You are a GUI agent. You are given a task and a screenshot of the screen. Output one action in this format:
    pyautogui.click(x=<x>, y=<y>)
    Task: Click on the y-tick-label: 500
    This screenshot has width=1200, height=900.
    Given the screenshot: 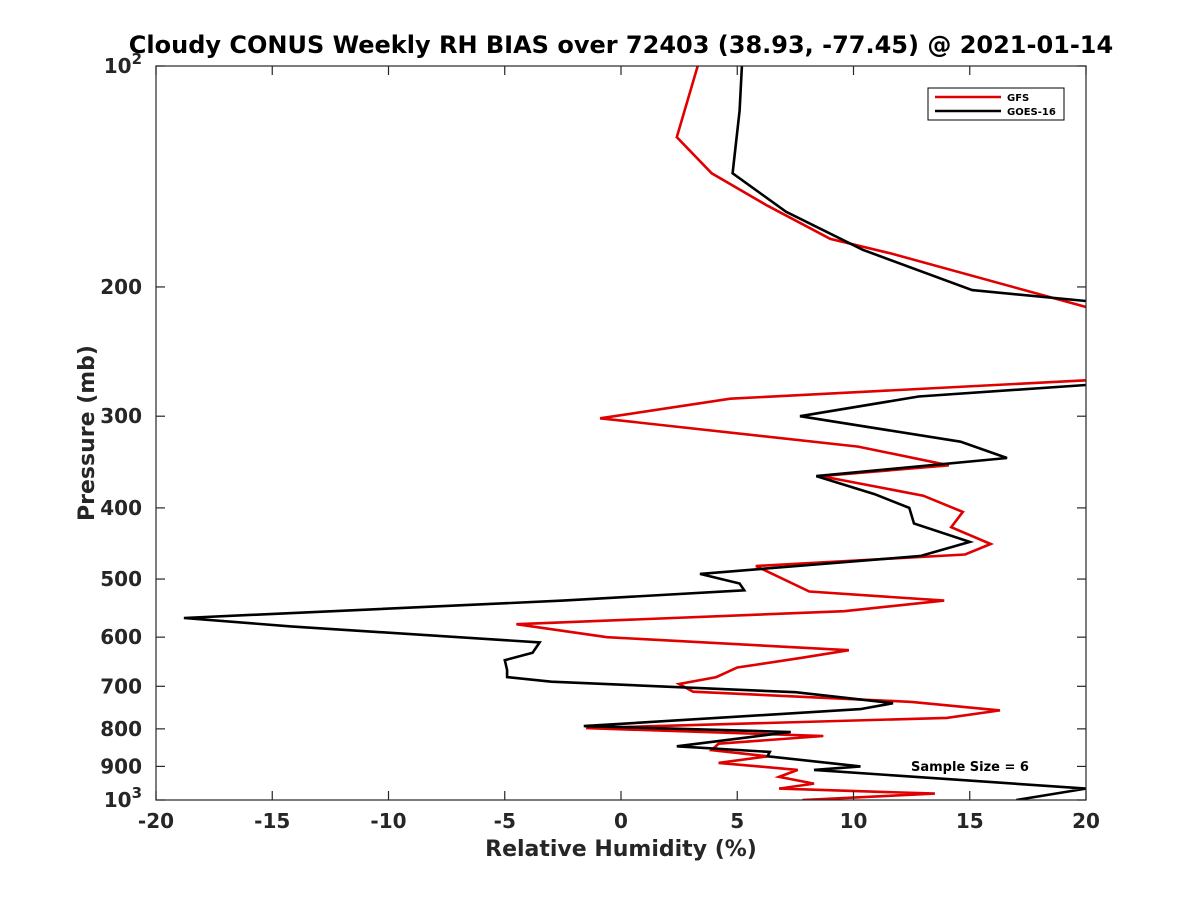 What is the action you would take?
    pyautogui.click(x=121, y=579)
    